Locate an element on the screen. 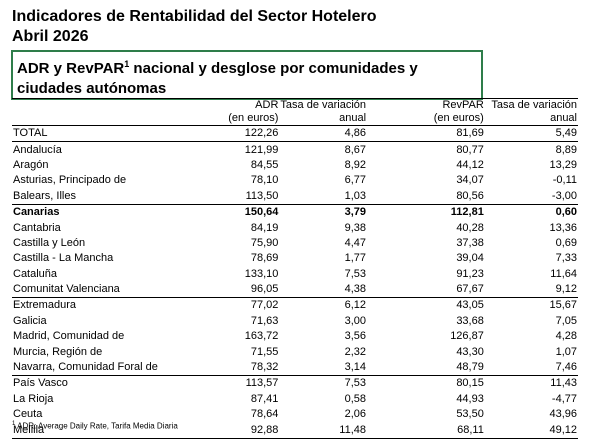 This screenshot has height=439, width=592. region-cell: Madrid, Comunidad de is located at coordinates (69, 336).